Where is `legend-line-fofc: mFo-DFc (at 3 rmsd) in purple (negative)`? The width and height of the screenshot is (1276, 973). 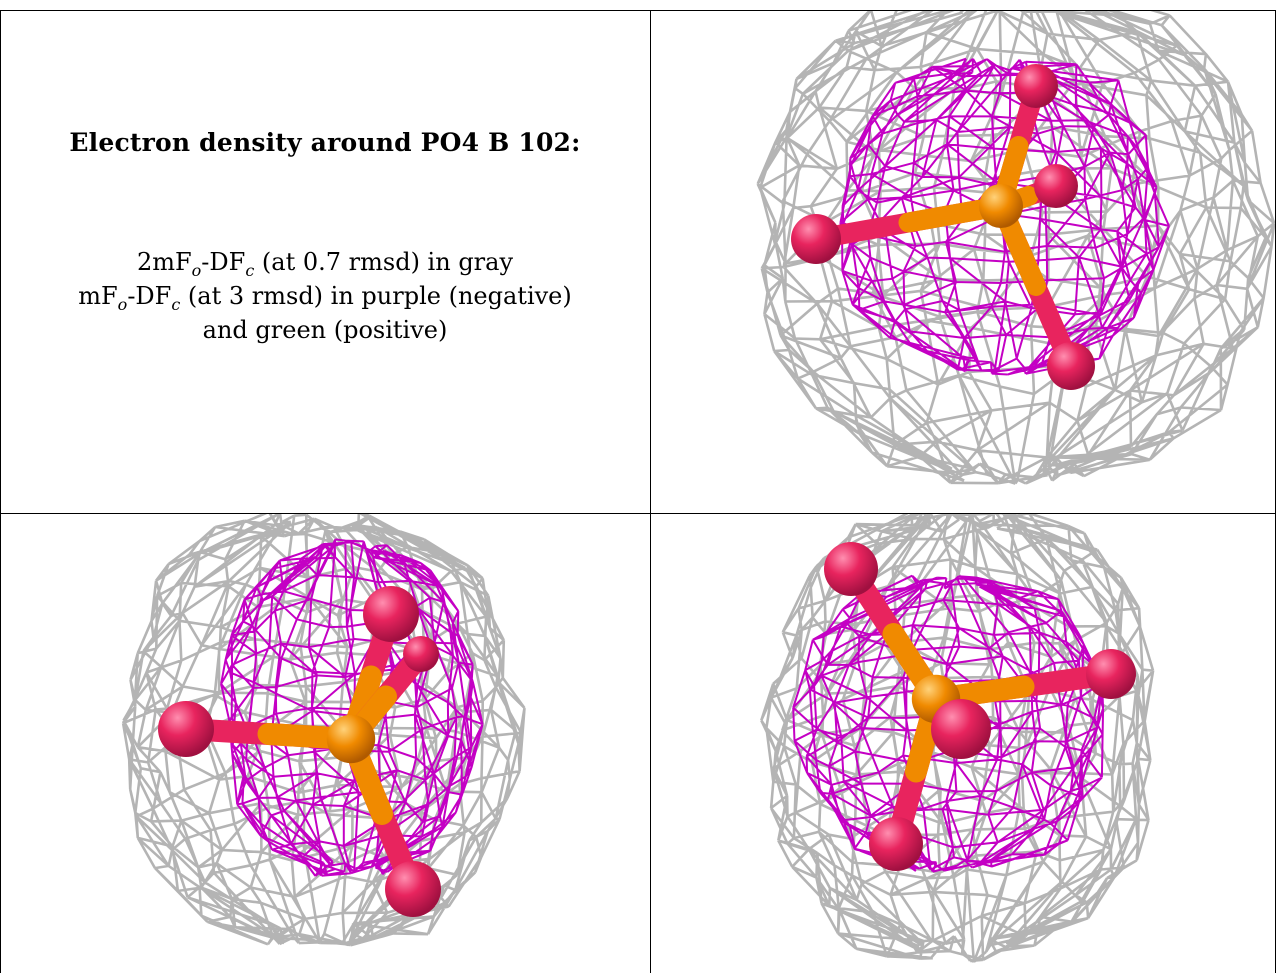
legend-line-fofc: mFo-DFc (at 3 rmsd) in purple (negative) is located at coordinates (325, 296).